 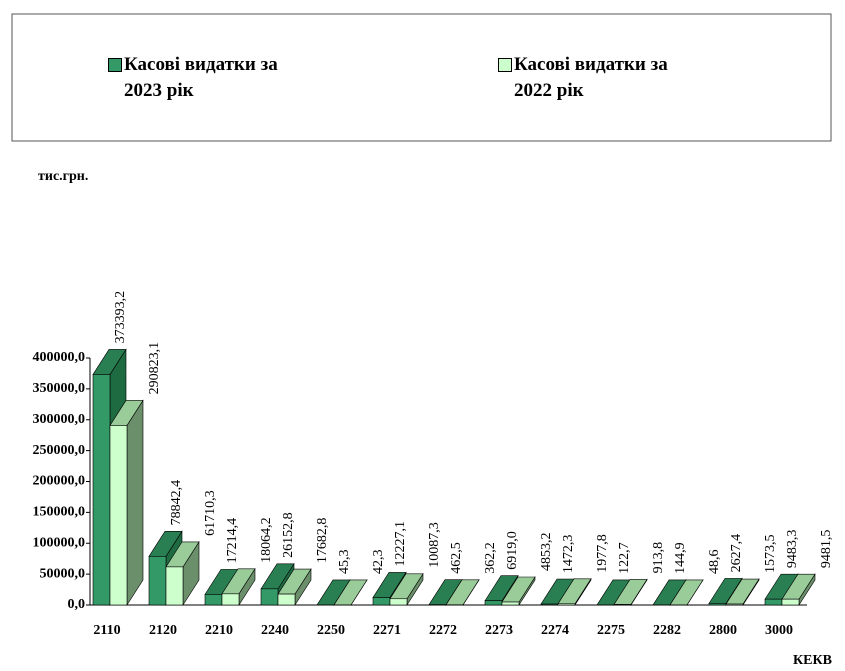 I want to click on value-label: 913,8, so click(x=658, y=558).